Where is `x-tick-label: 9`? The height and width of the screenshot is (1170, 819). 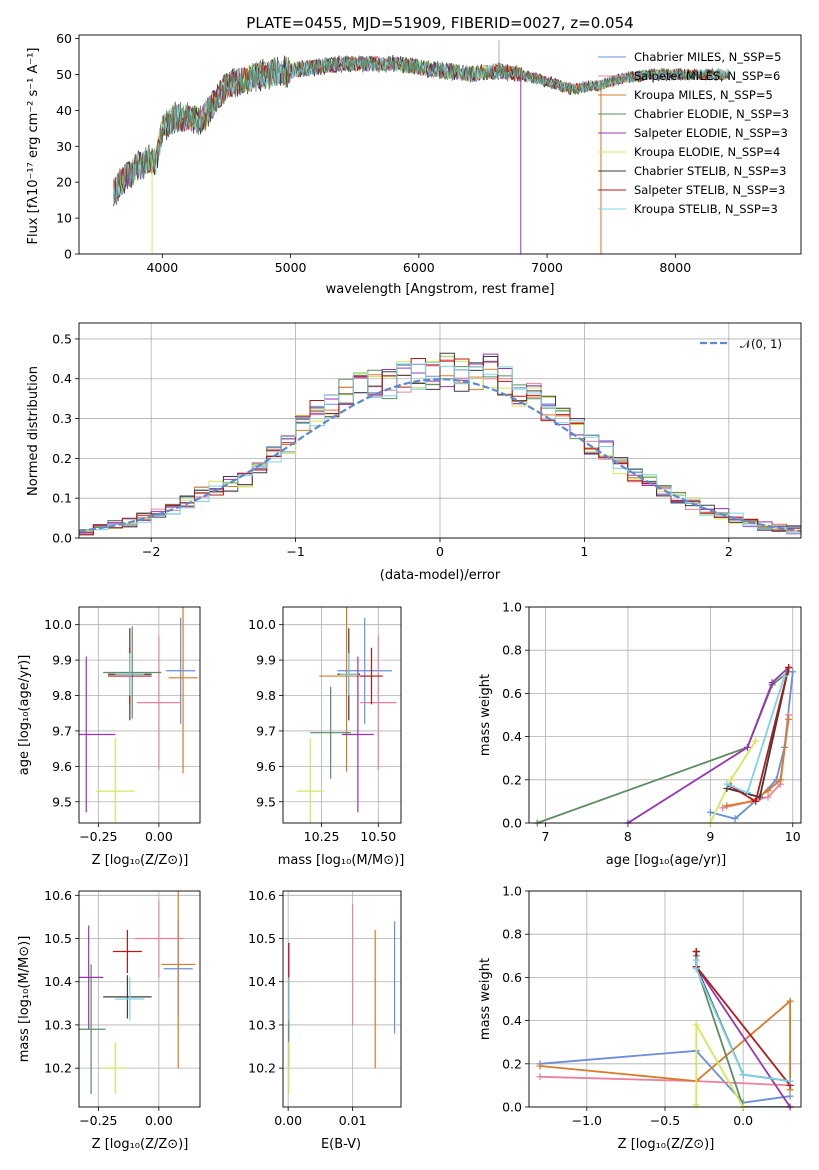 x-tick-label: 9 is located at coordinates (710, 836).